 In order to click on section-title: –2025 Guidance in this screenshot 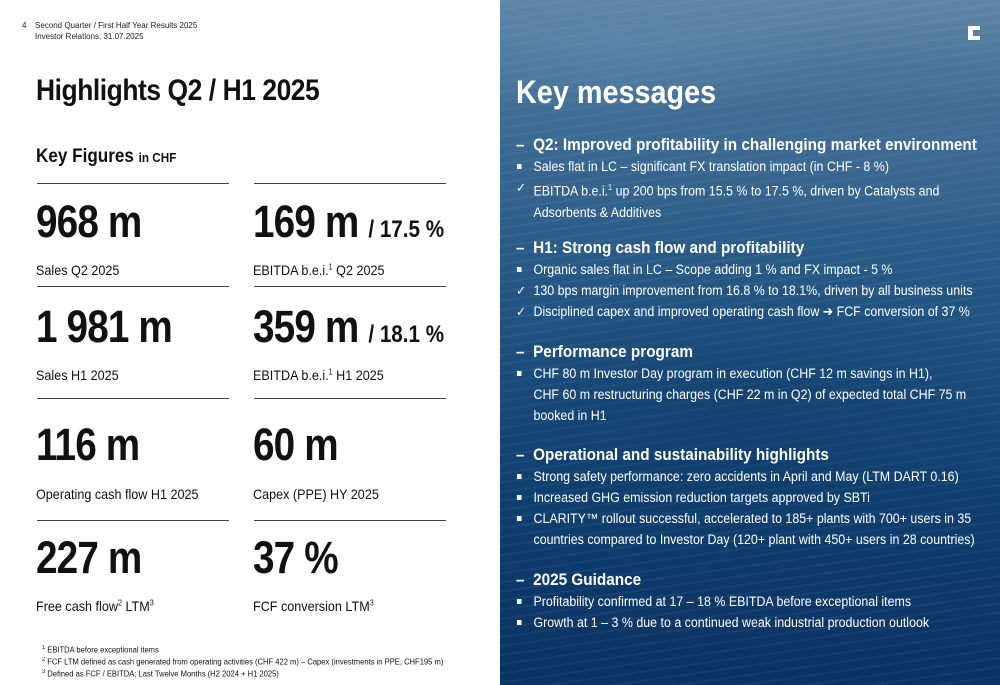, I will do `click(579, 579)`.